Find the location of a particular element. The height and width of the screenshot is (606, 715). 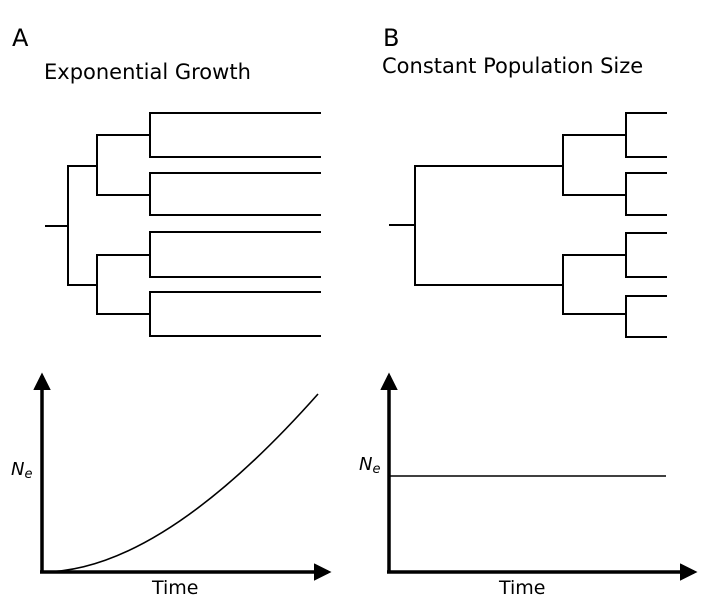

tree-b-node-top is located at coordinates (594, 165).